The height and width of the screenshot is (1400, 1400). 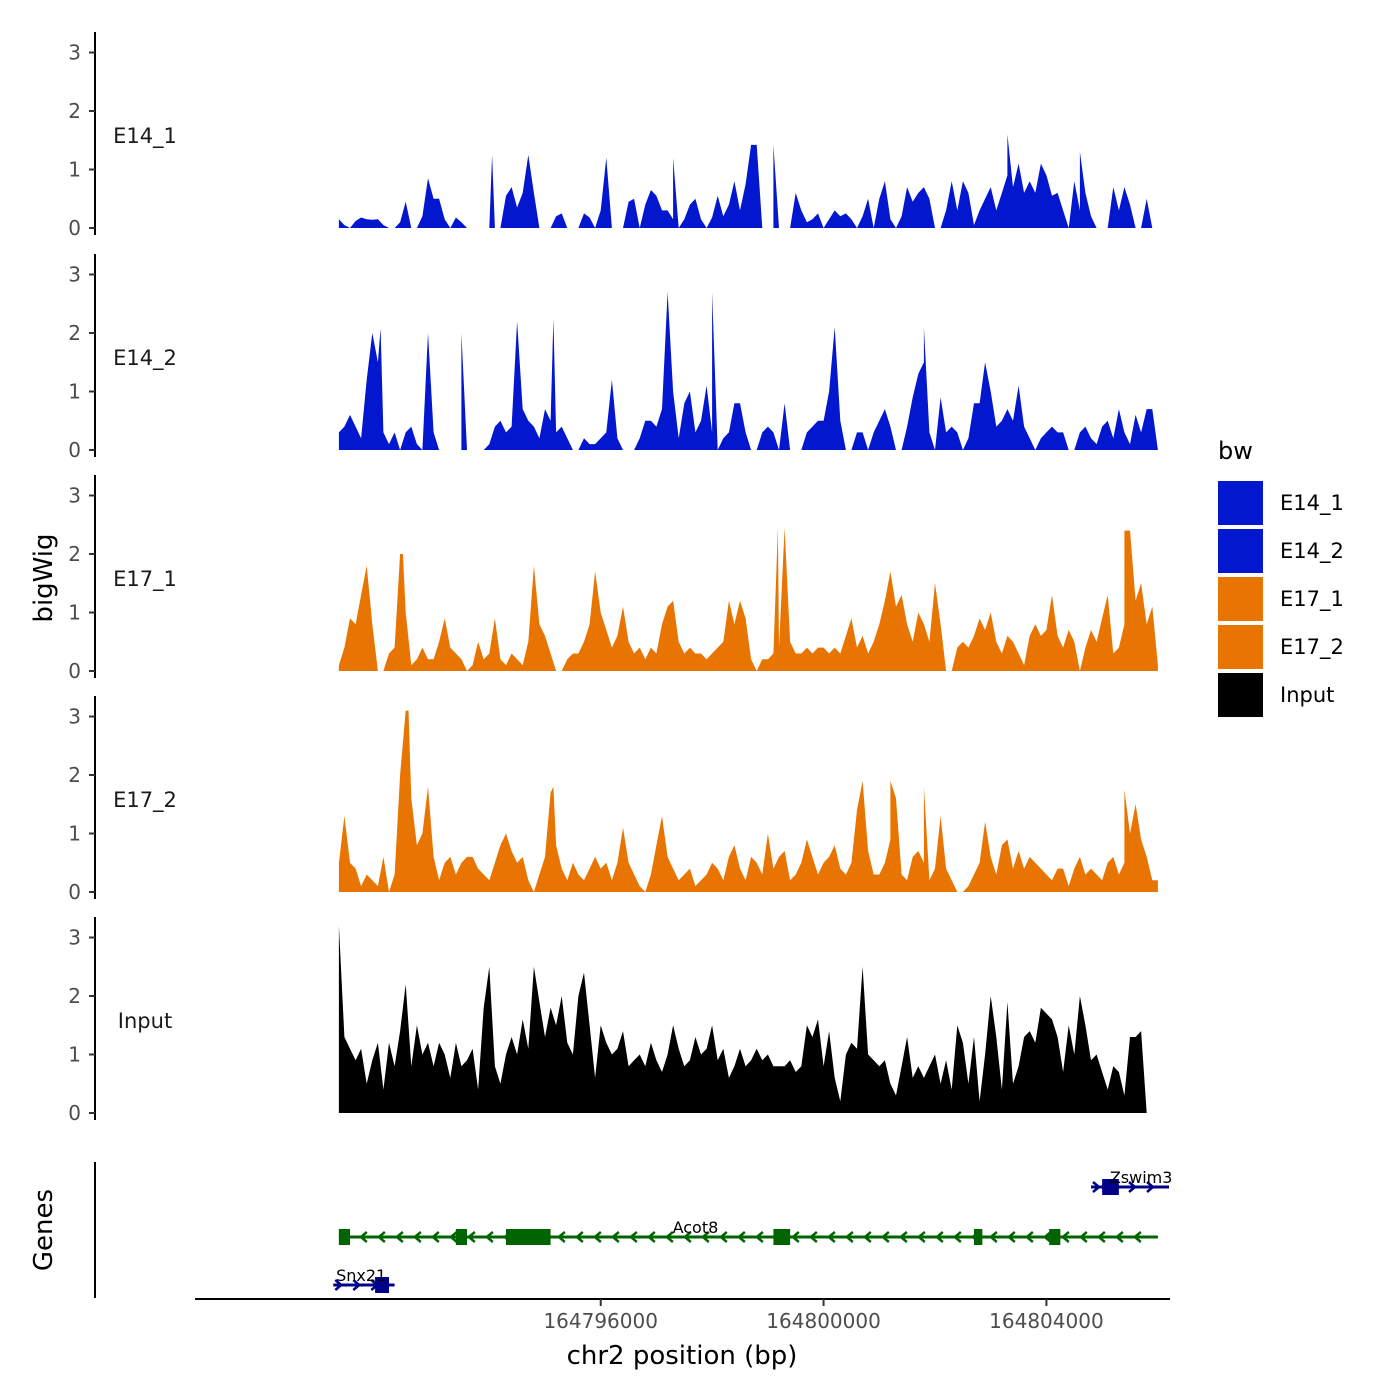 What do you see at coordinates (74, 717) in the screenshot?
I see `y-tick-label-e17-2-3: 3` at bounding box center [74, 717].